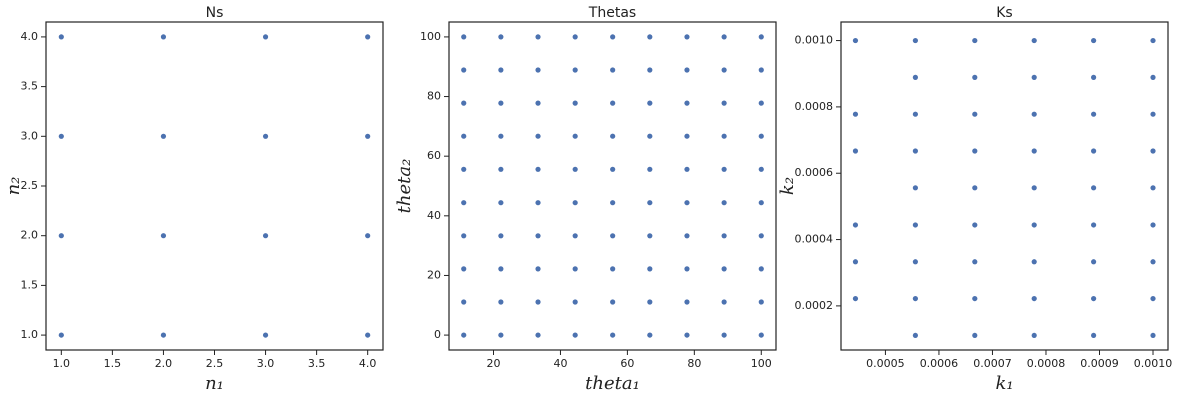  Describe the element at coordinates (13, 186) in the screenshot. I see `y-axis-label: n₂` at that location.